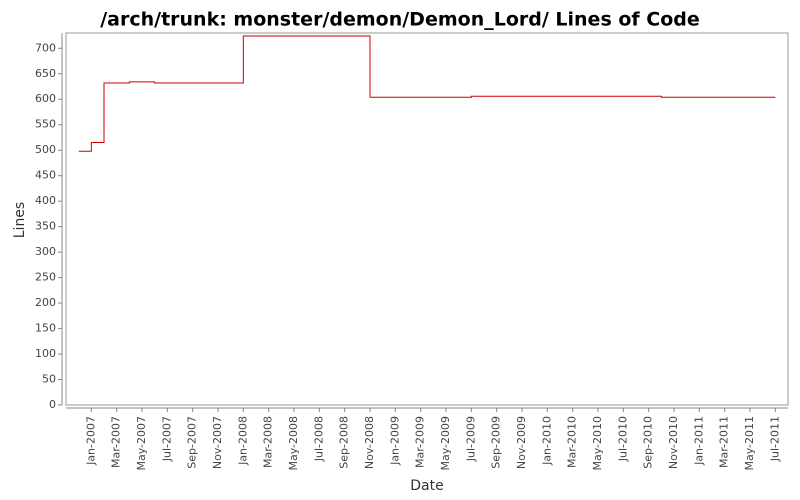 This screenshot has width=800, height=500. I want to click on x-tick-label: Jul-2010, so click(622, 439).